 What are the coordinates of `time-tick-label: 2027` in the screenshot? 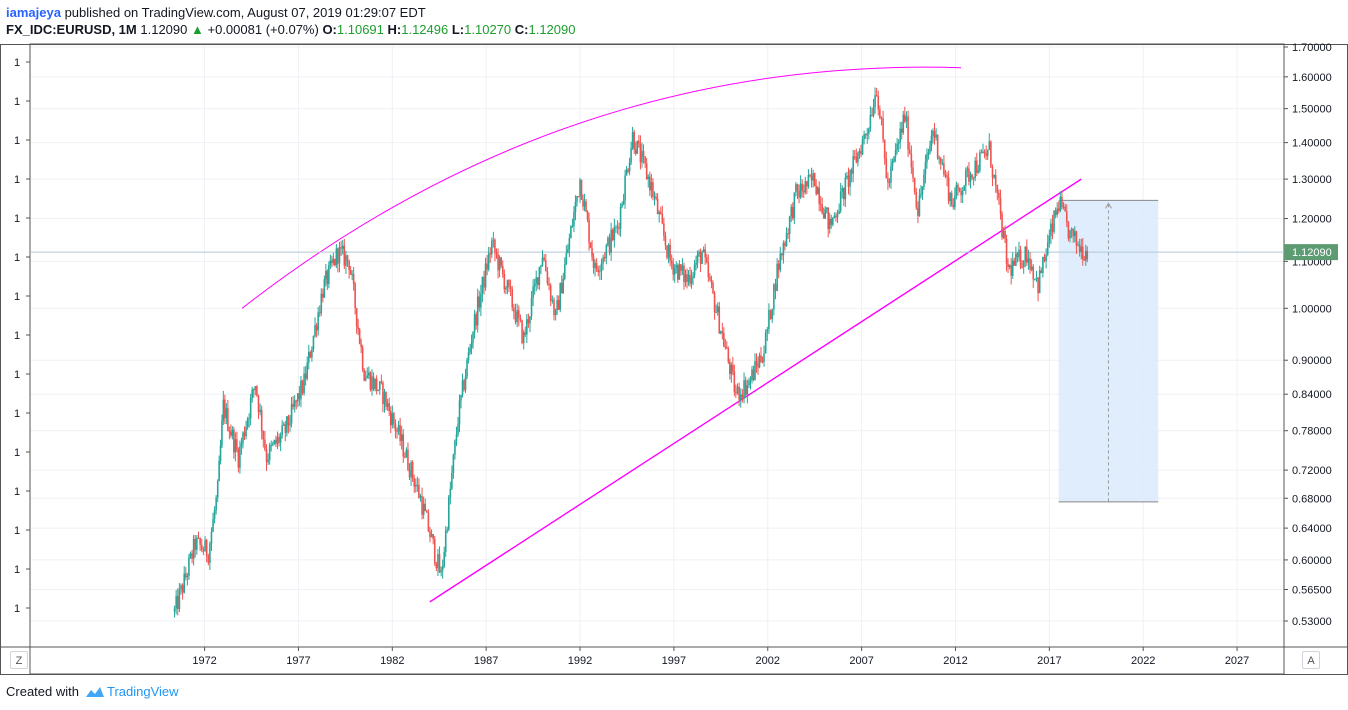 It's located at (1237, 661).